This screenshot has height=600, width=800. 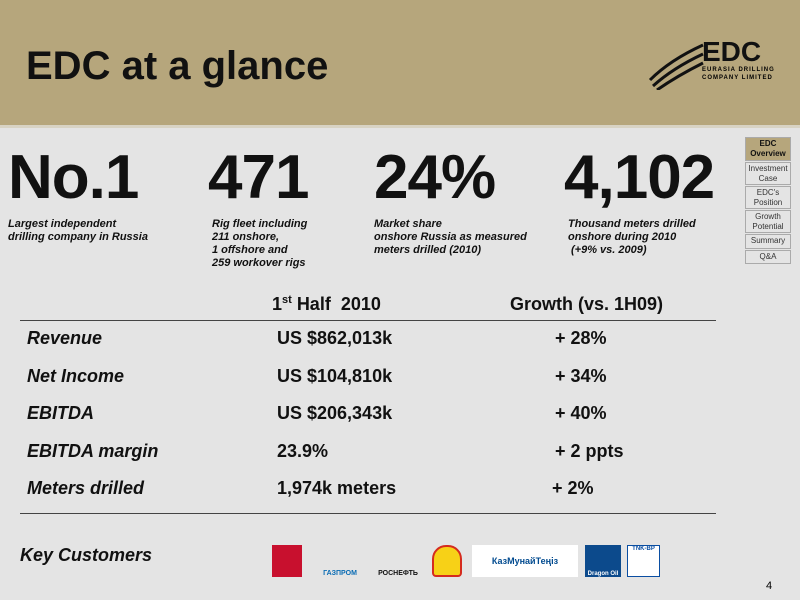 What do you see at coordinates (258, 177) in the screenshot?
I see `stat-value: 471` at bounding box center [258, 177].